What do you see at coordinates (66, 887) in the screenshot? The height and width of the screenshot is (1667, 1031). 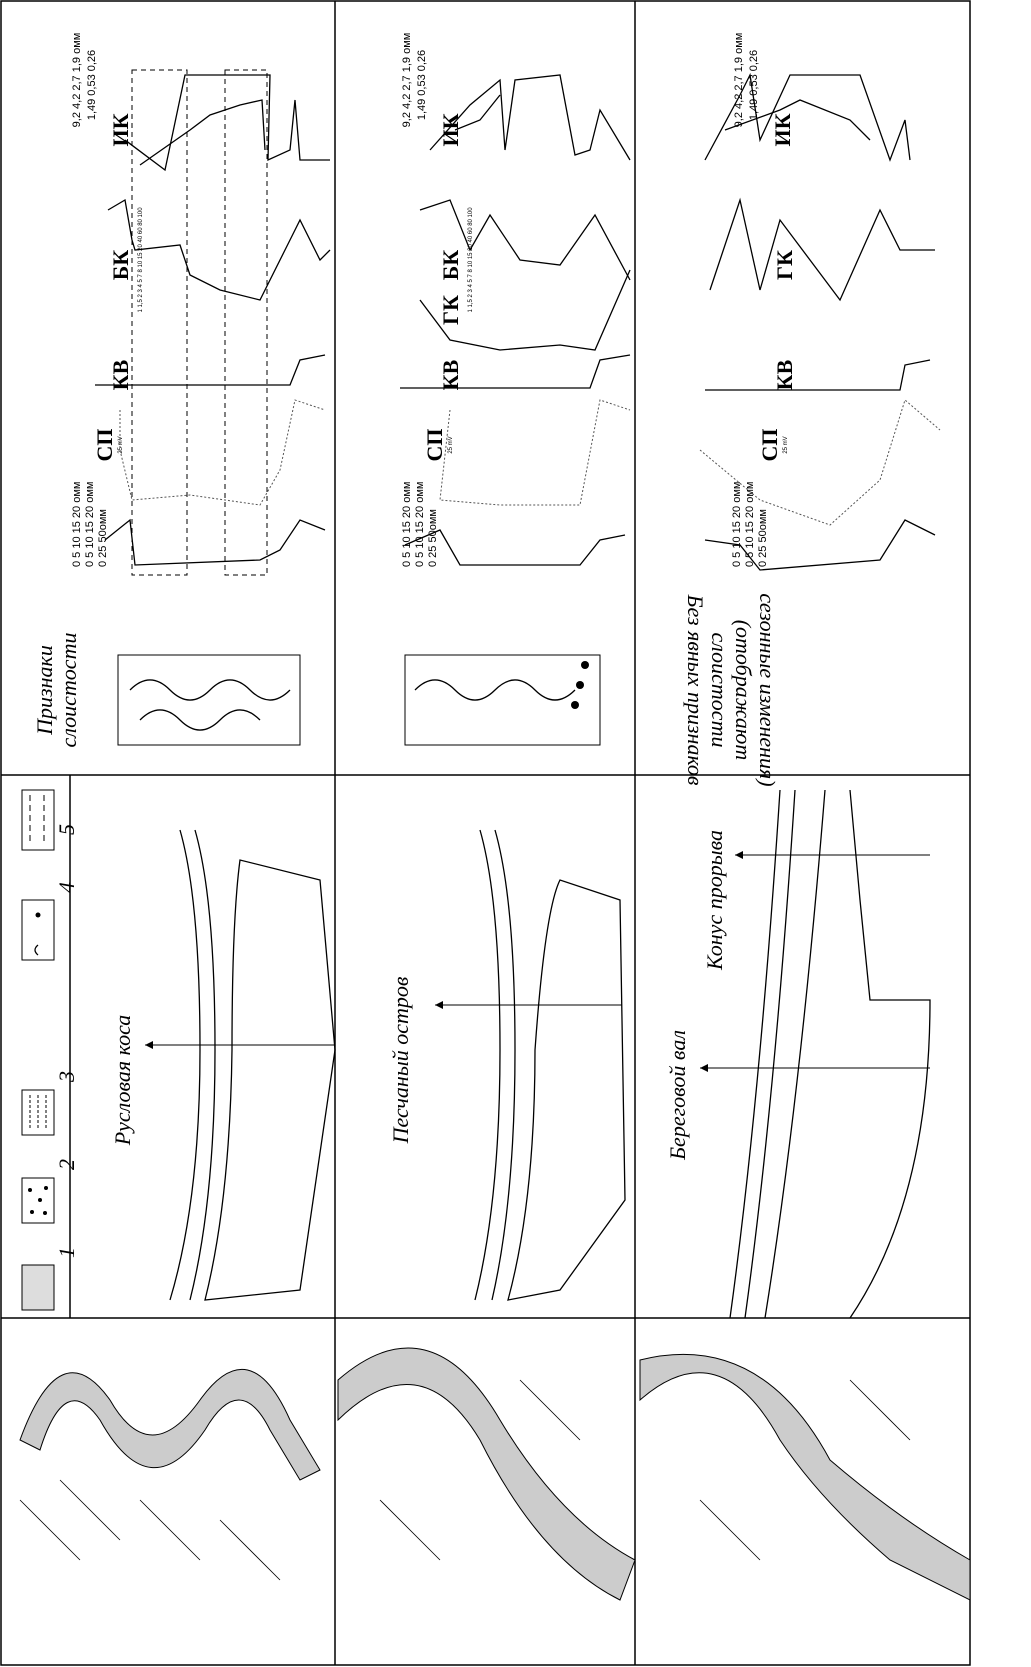 I see `legend-label: 4` at bounding box center [66, 887].